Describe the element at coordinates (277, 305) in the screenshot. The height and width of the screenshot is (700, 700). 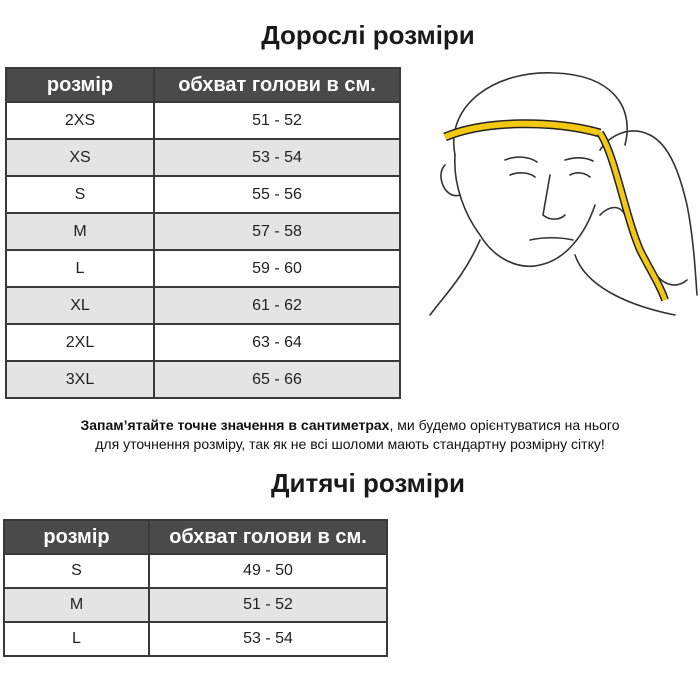
I see `range-cell: 61 - 62` at that location.